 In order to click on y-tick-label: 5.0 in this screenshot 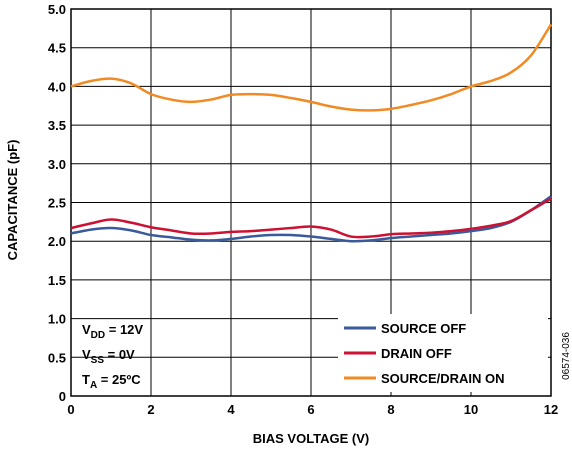, I will do `click(57, 9)`.